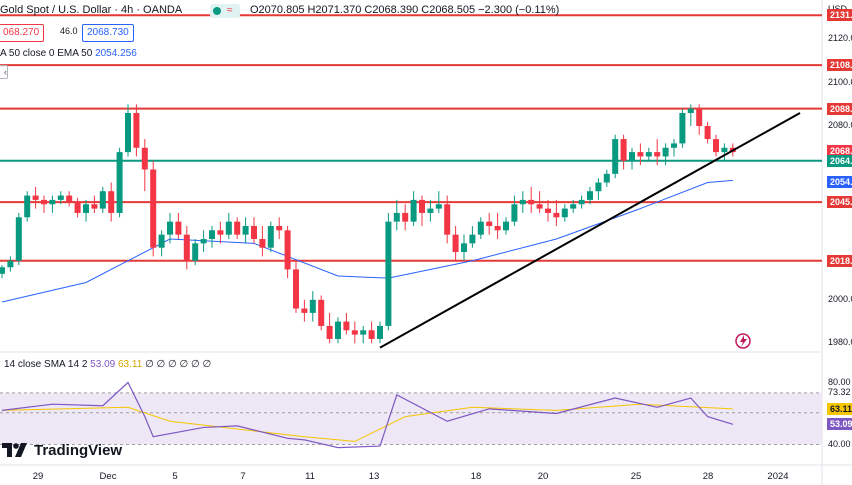 The height and width of the screenshot is (485, 852). What do you see at coordinates (116, 53) in the screenshot?
I see `ema-value: 2054.256` at bounding box center [116, 53].